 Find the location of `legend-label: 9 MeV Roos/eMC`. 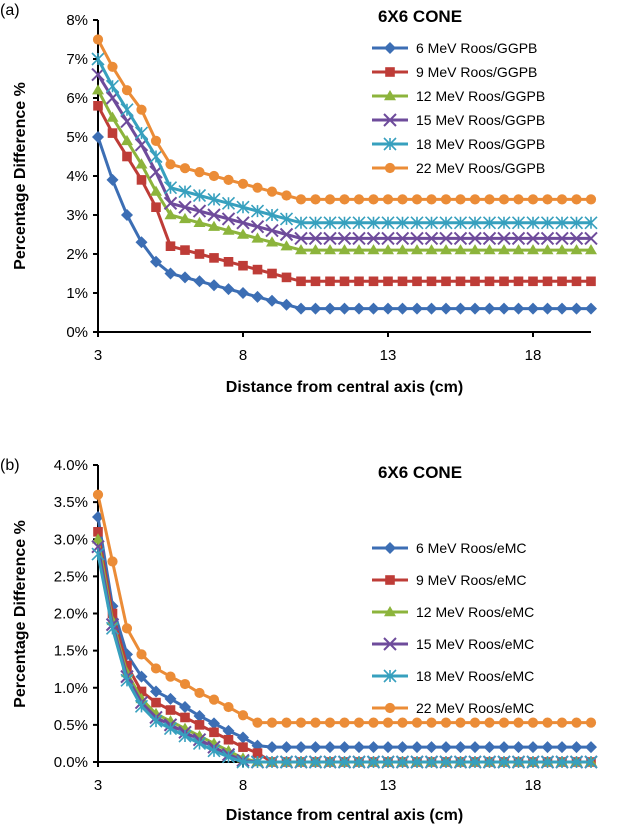

legend-label: 9 MeV Roos/eMC is located at coordinates (471, 580).